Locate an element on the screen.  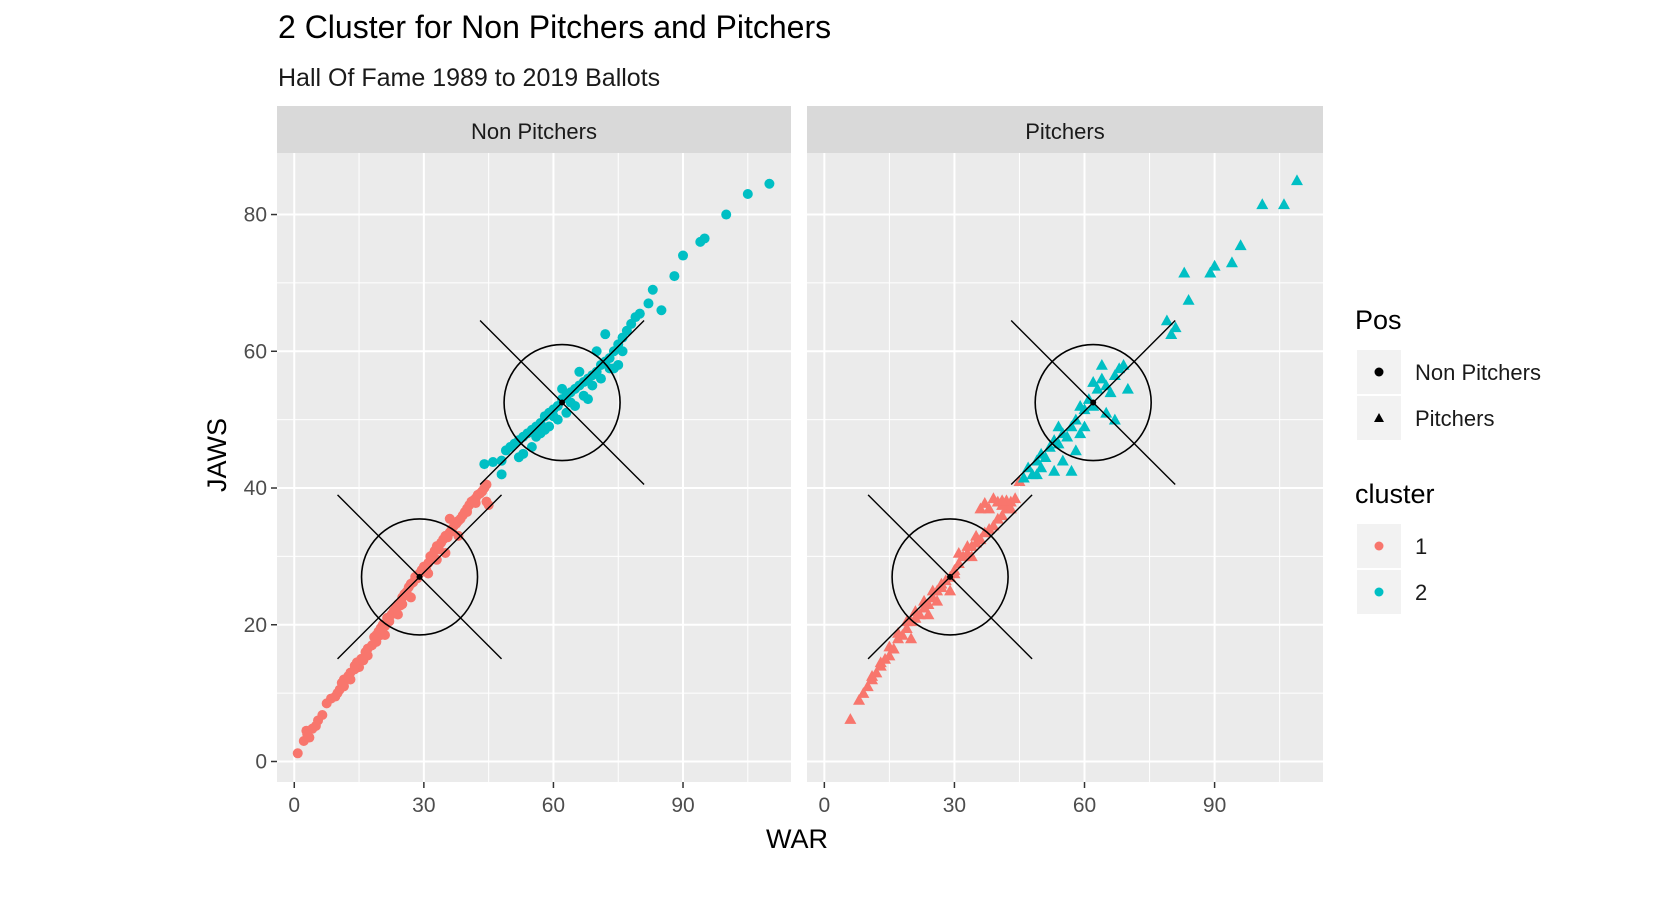
legend-item-label: 2 is located at coordinates (1421, 592).